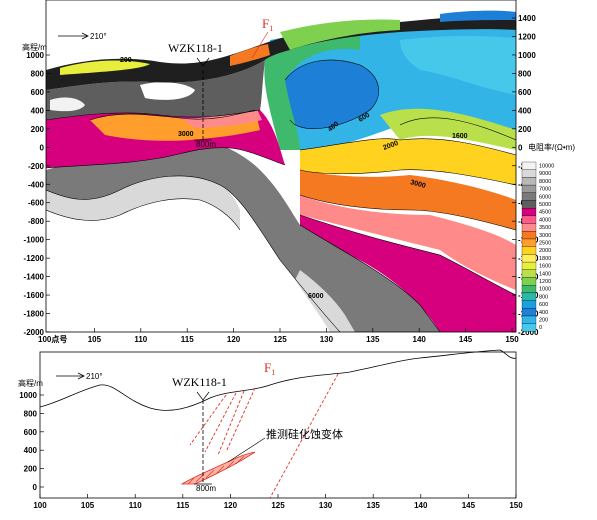 The image size is (597, 520). I want to click on y-tick-label: -1800, so click(34, 314).